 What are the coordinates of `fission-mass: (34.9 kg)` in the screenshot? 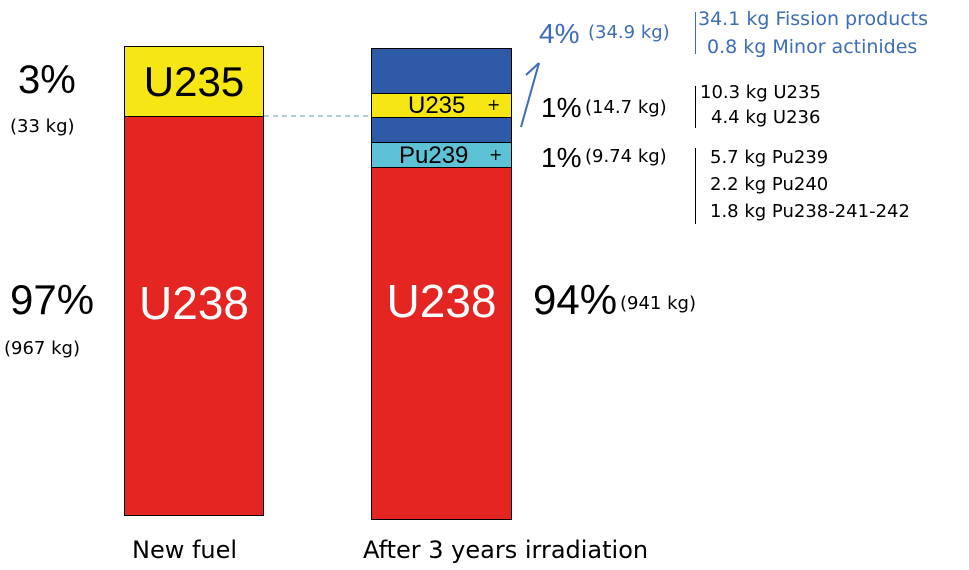 It's located at (629, 32).